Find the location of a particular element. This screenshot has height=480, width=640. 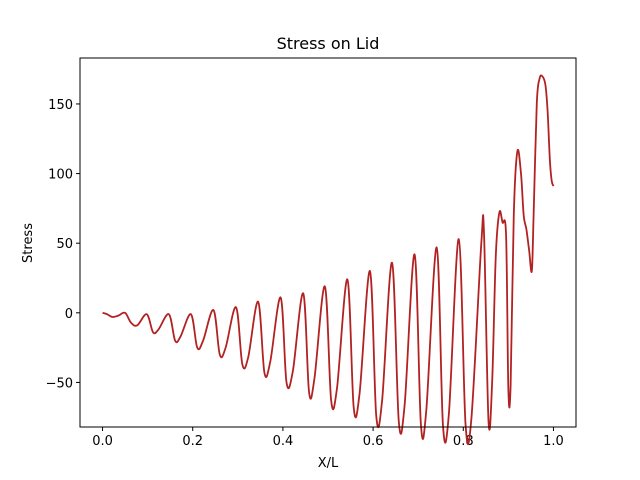

x-axis-label: X/L is located at coordinates (328, 463).